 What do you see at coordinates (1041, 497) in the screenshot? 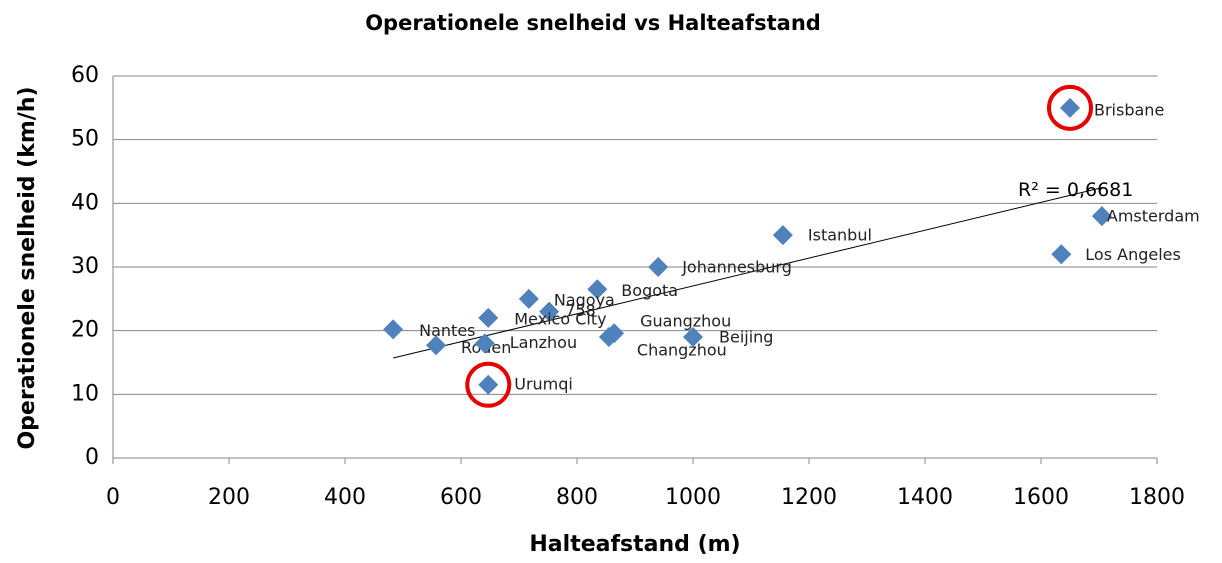
I see `x-tick-label: 1600` at bounding box center [1041, 497].